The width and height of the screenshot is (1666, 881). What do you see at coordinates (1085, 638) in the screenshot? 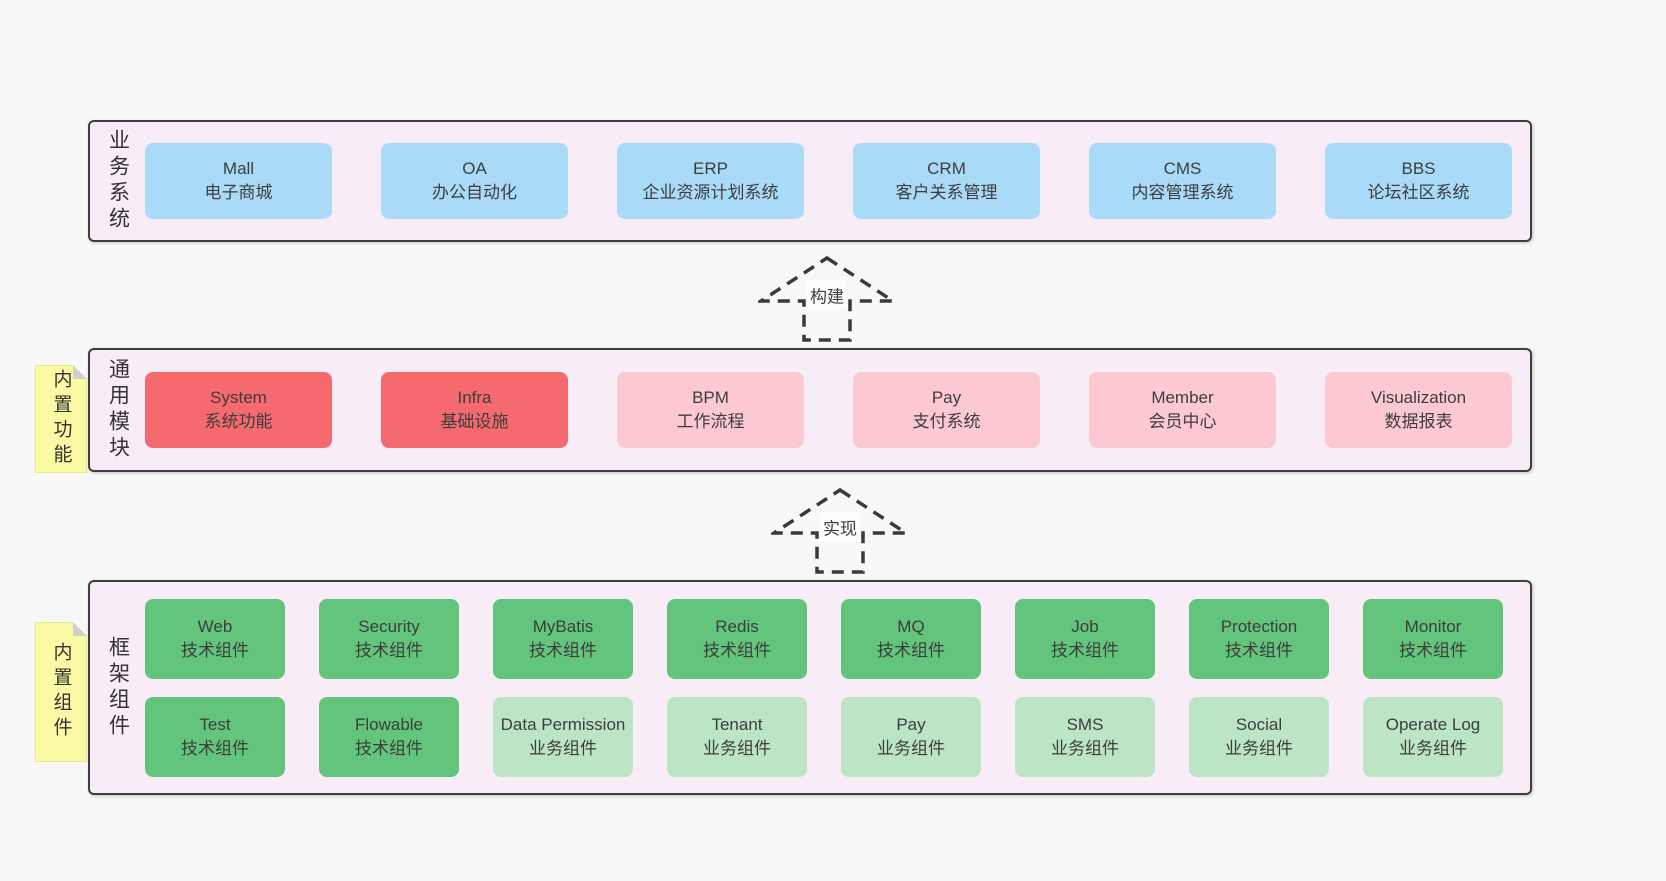
I see `box-job: Job 技术组件` at bounding box center [1085, 638].